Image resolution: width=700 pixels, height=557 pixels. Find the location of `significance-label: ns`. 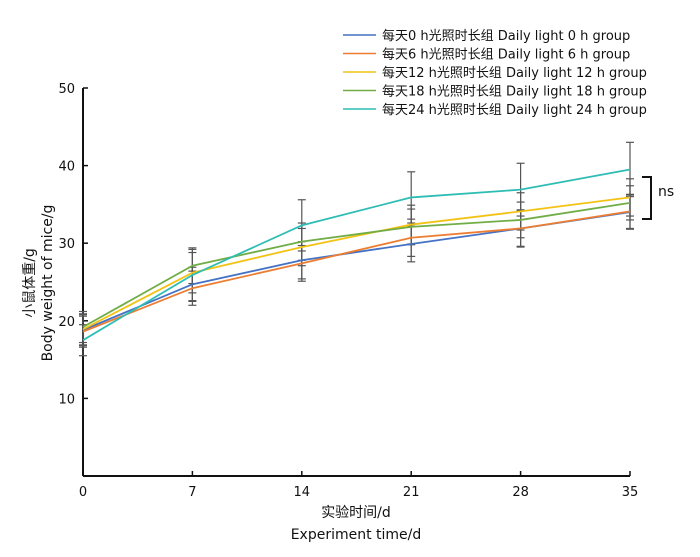

significance-label: ns is located at coordinates (666, 192).